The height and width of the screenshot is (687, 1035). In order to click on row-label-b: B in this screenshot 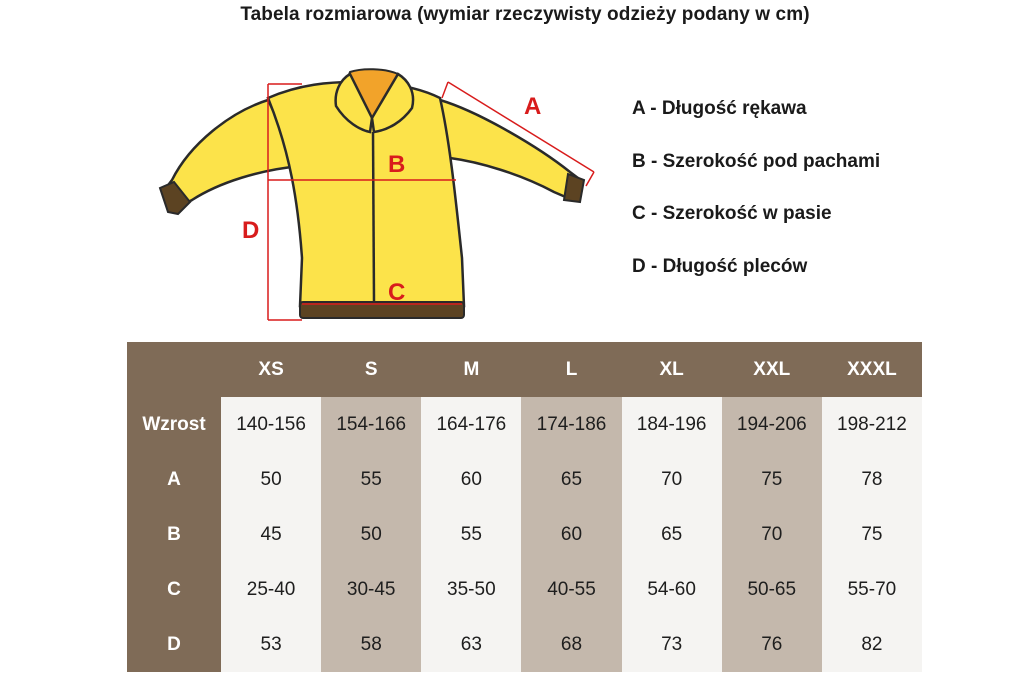, I will do `click(174, 534)`.